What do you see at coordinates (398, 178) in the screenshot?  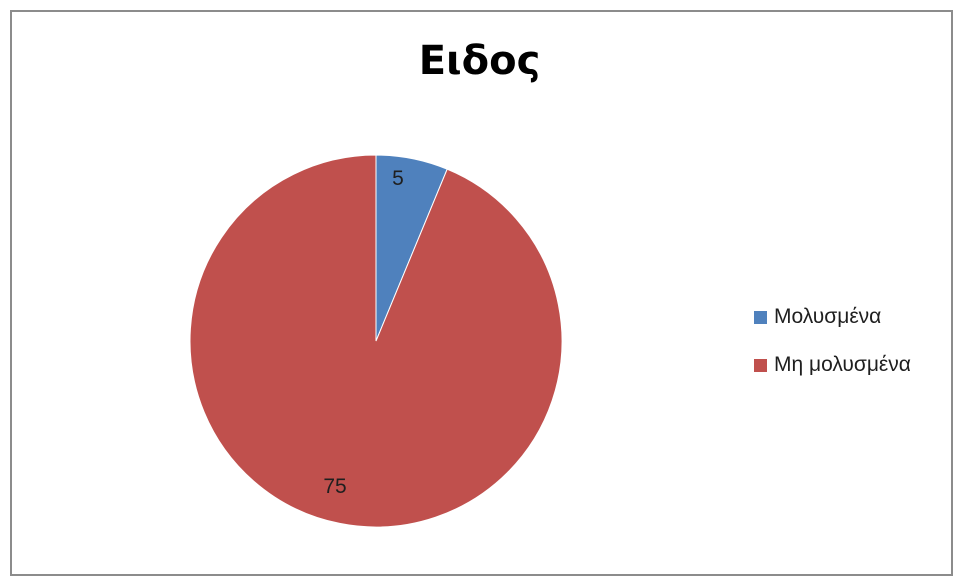 I see `data-label-contaminated: 5` at bounding box center [398, 178].